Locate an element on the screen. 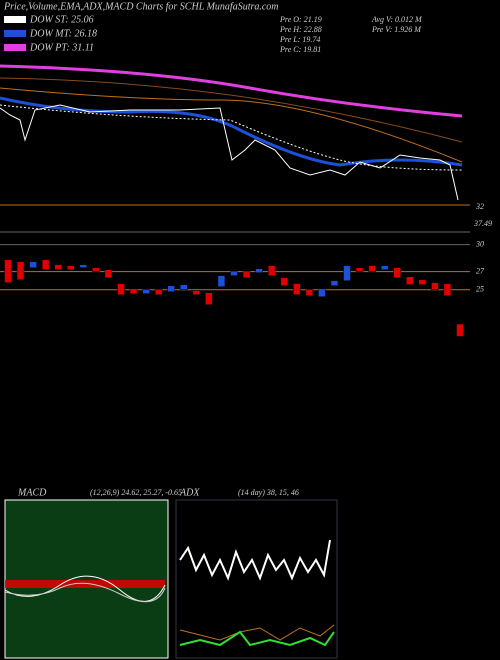  y-tick-label: 25 is located at coordinates (480, 289).